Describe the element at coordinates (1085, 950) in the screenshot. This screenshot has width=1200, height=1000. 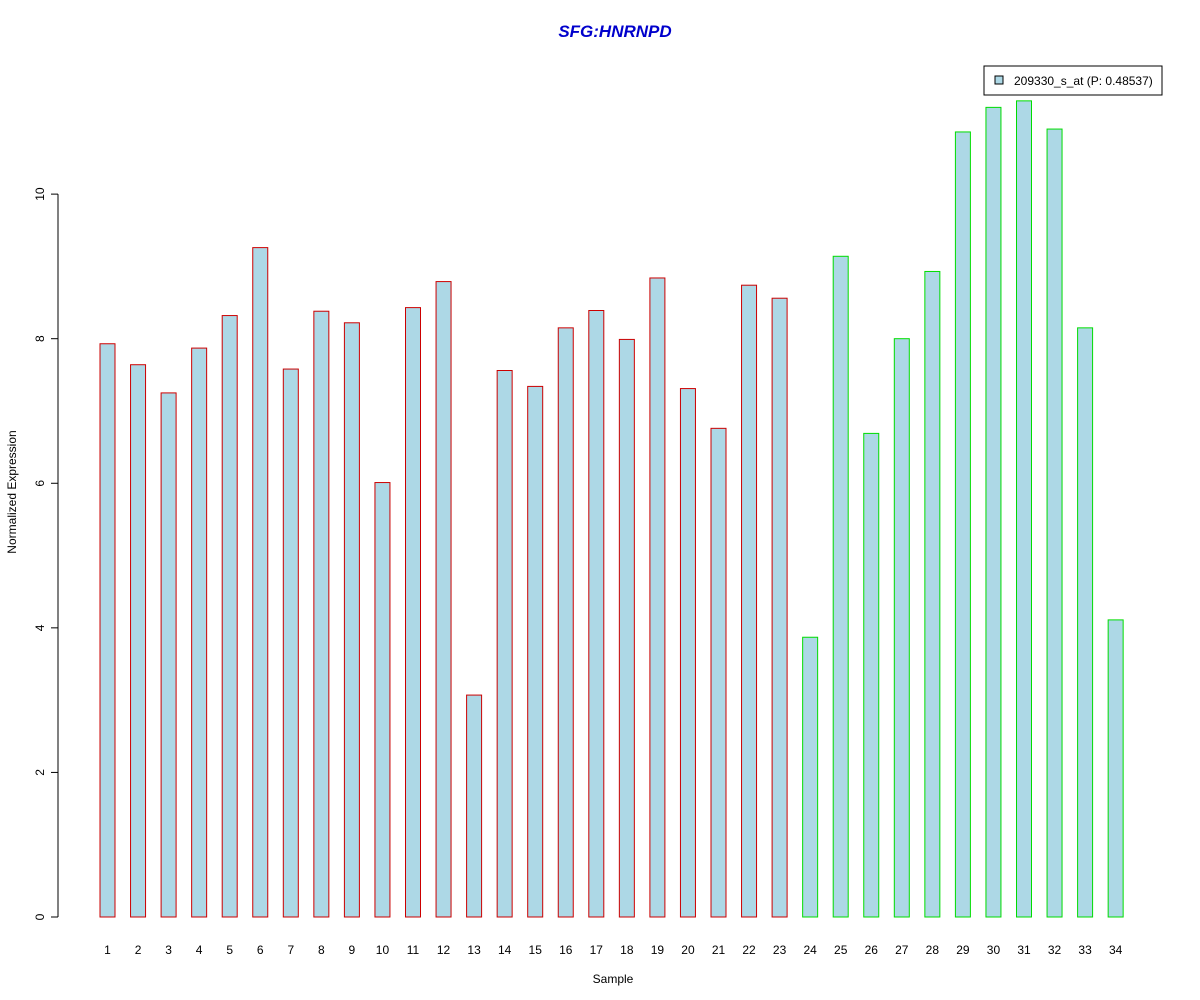
I see `x-axis-tick-label: 33` at that location.